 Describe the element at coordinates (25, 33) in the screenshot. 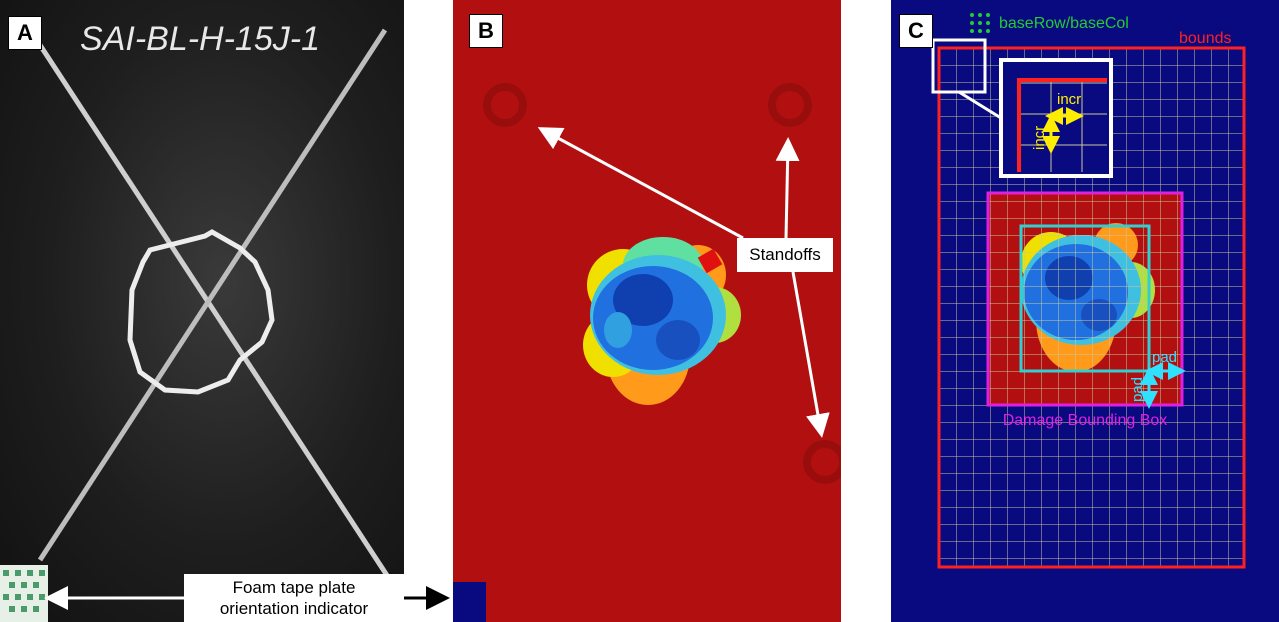

I see `panel-a-label: A` at that location.